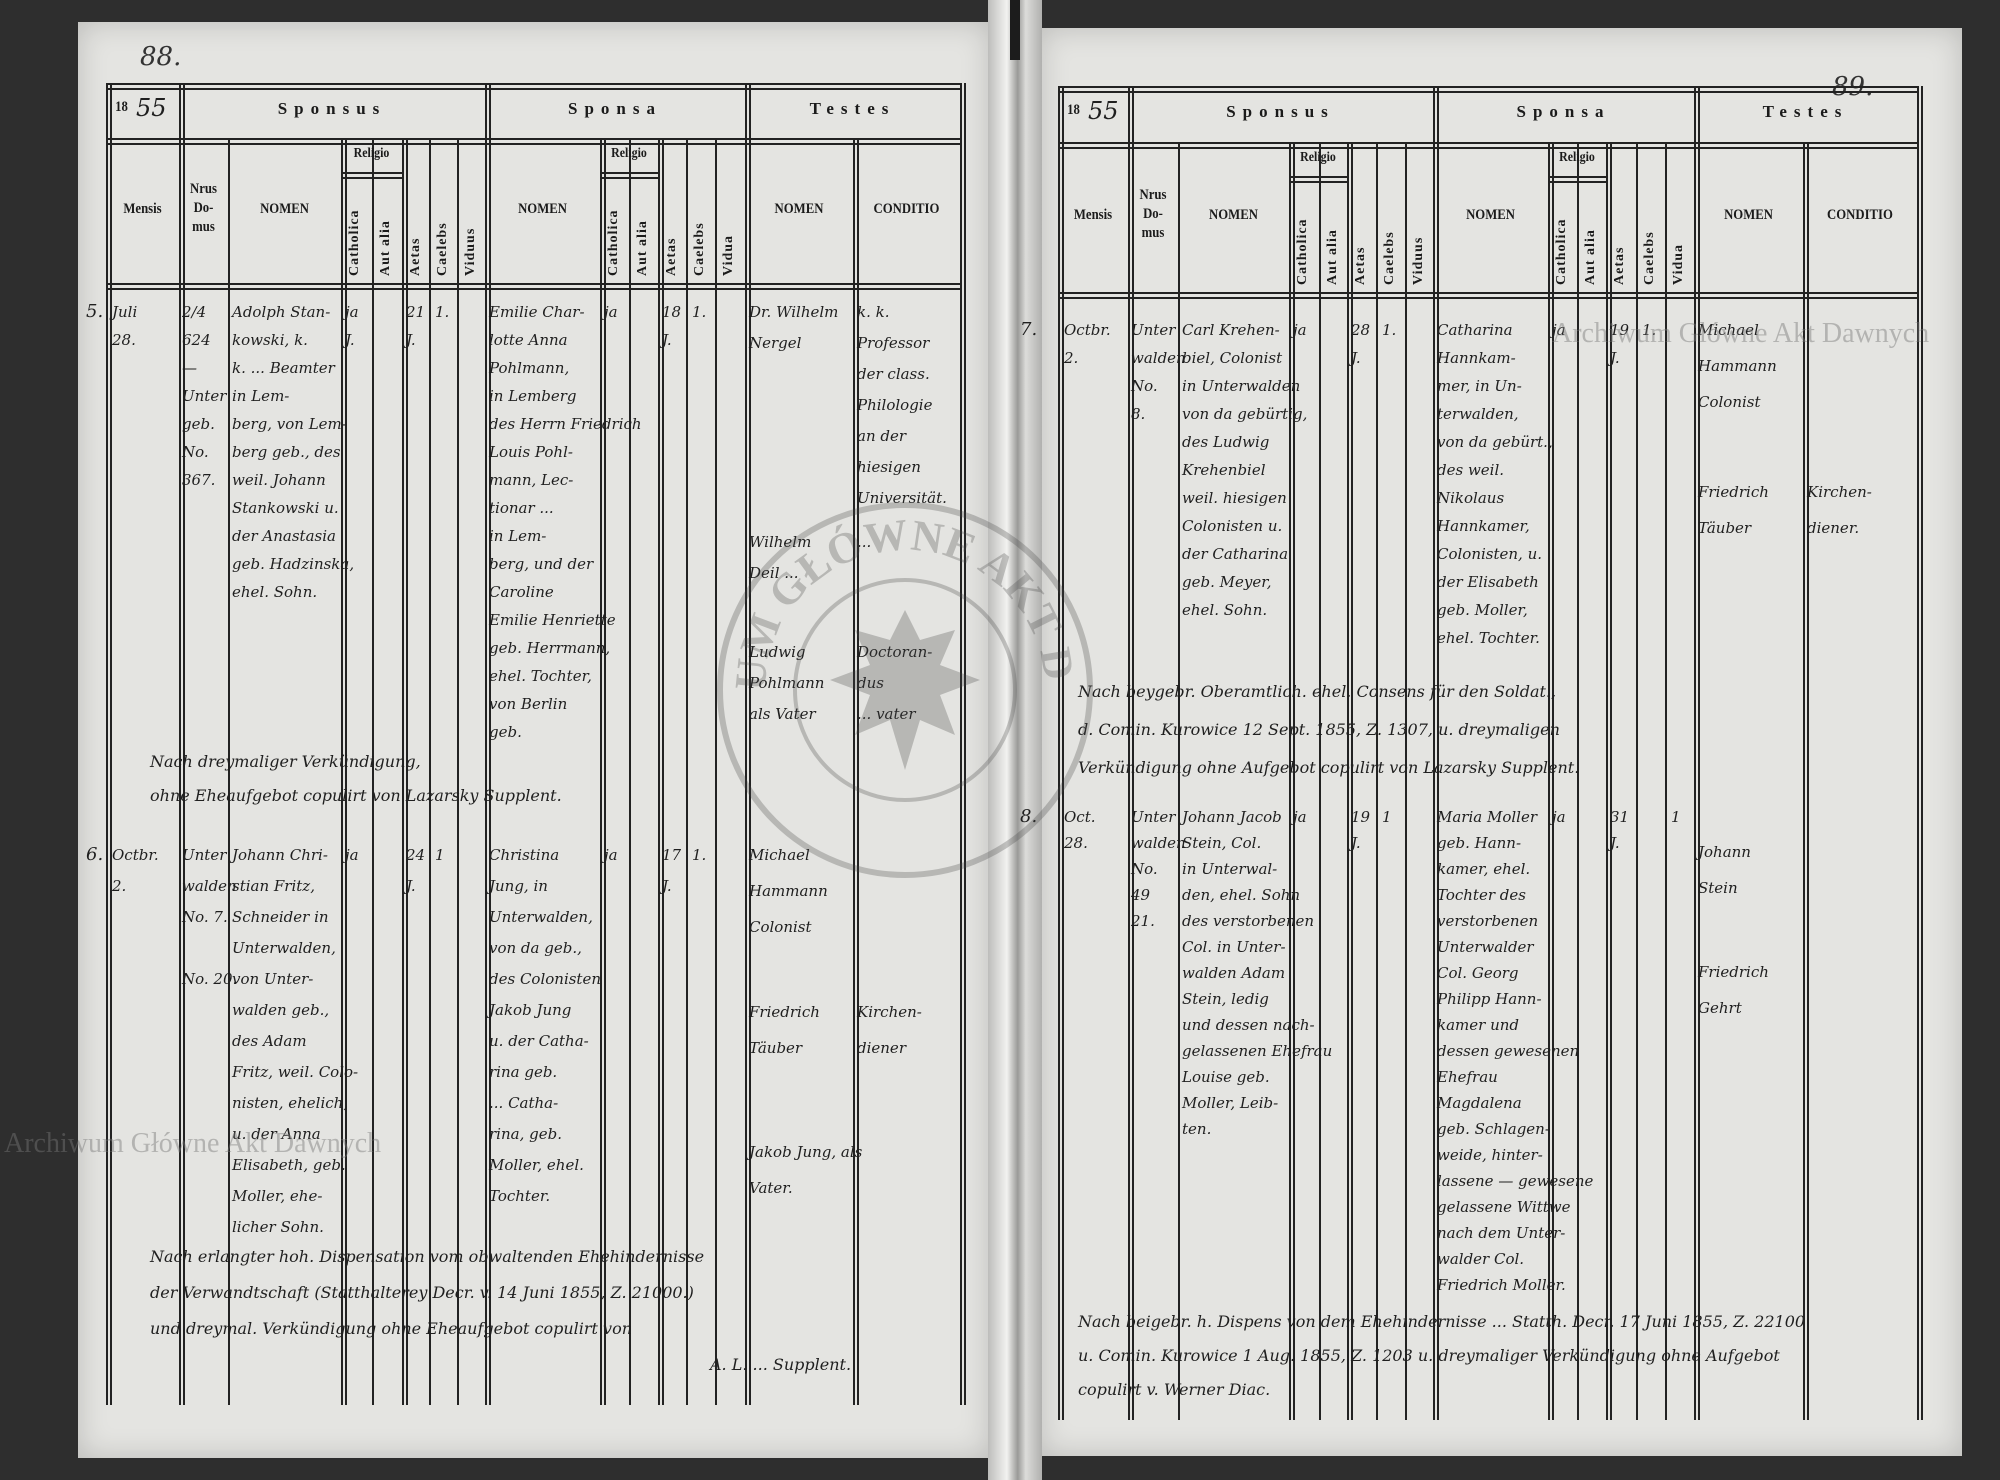 The width and height of the screenshot is (2000, 1480). Describe the element at coordinates (1356, 358) in the screenshot. I see `sponsus-aetas: J.` at that location.